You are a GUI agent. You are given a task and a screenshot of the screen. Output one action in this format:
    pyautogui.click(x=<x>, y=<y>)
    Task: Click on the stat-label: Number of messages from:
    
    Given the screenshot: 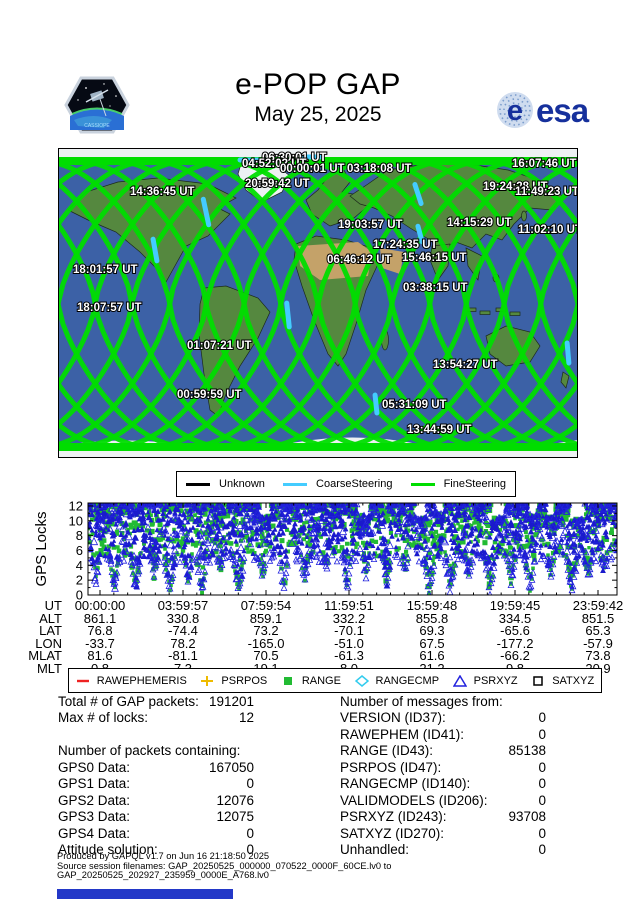 What is the action you would take?
    pyautogui.click(x=421, y=701)
    